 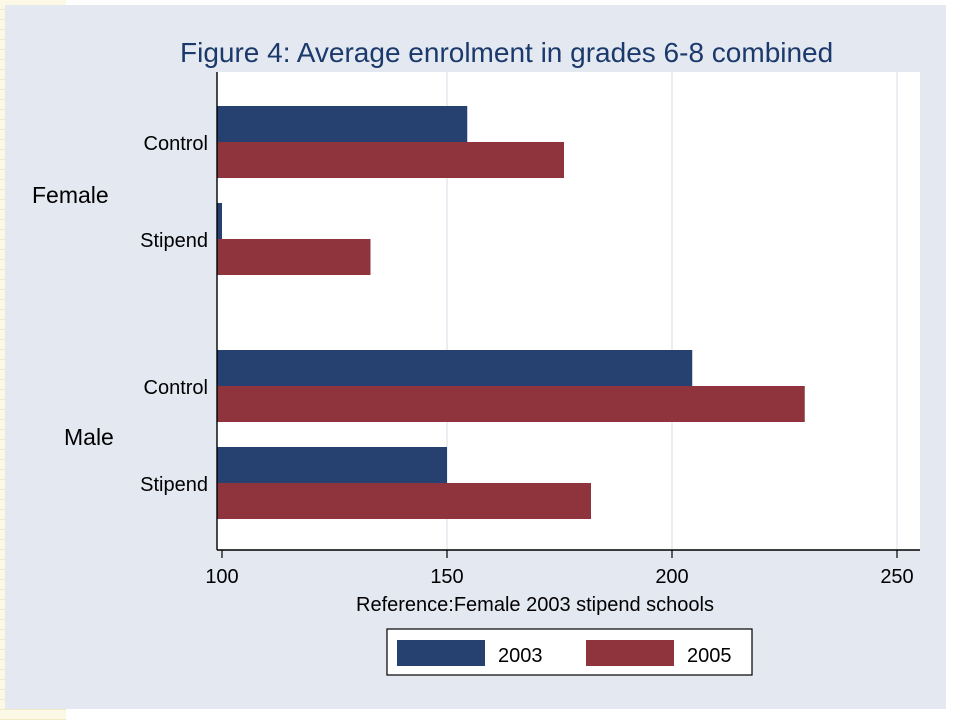 What do you see at coordinates (221, 577) in the screenshot?
I see `x-tick-label: 100` at bounding box center [221, 577].